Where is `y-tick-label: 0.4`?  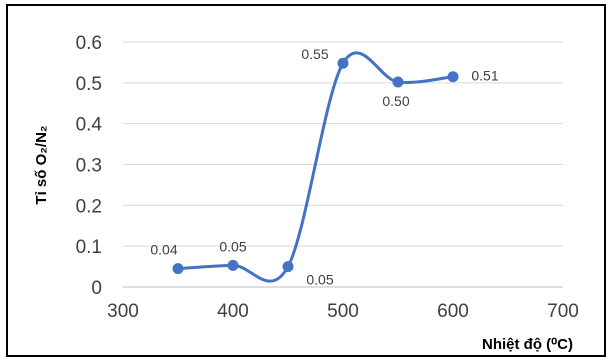 y-tick-label: 0.4 is located at coordinates (89, 125).